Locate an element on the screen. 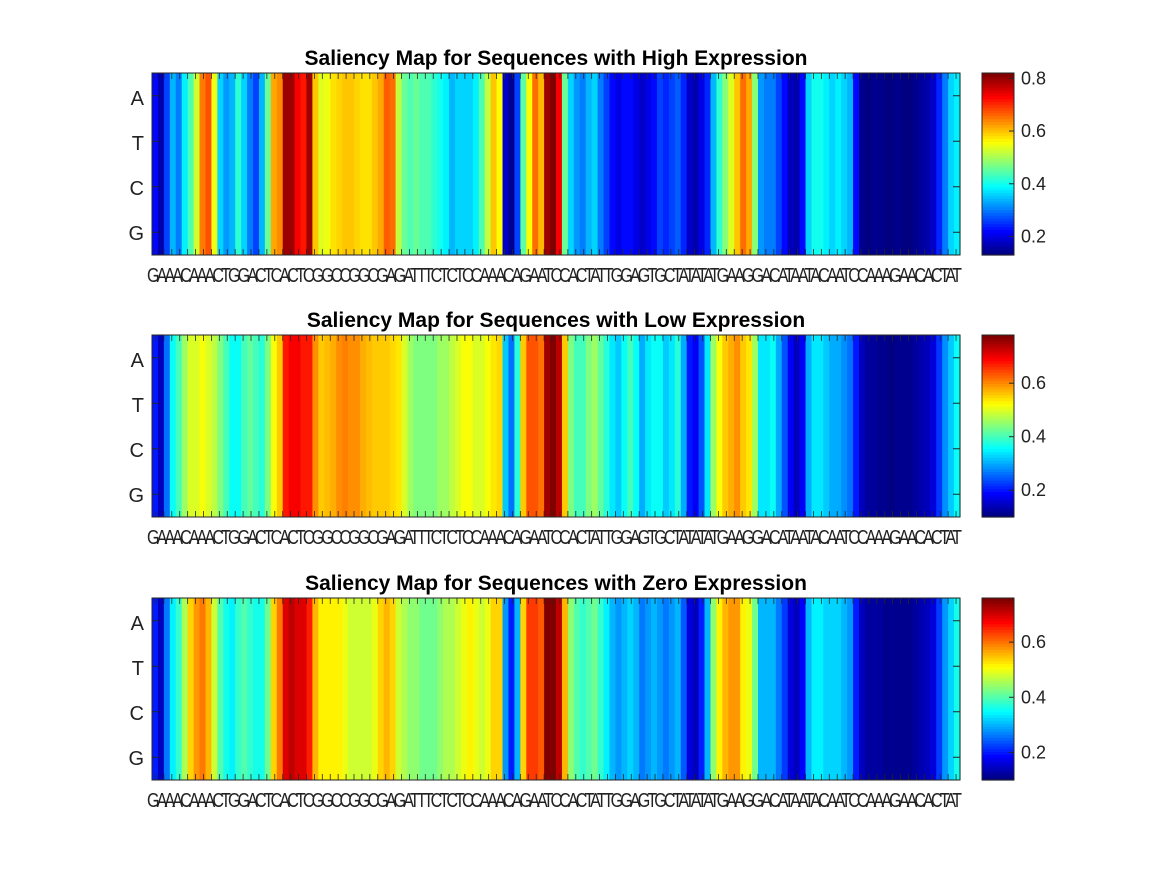 Image resolution: width=1167 pixels, height=875 pixels. colorbar: 0.2 0.4 0.6 0.8 is located at coordinates (1013, 162).